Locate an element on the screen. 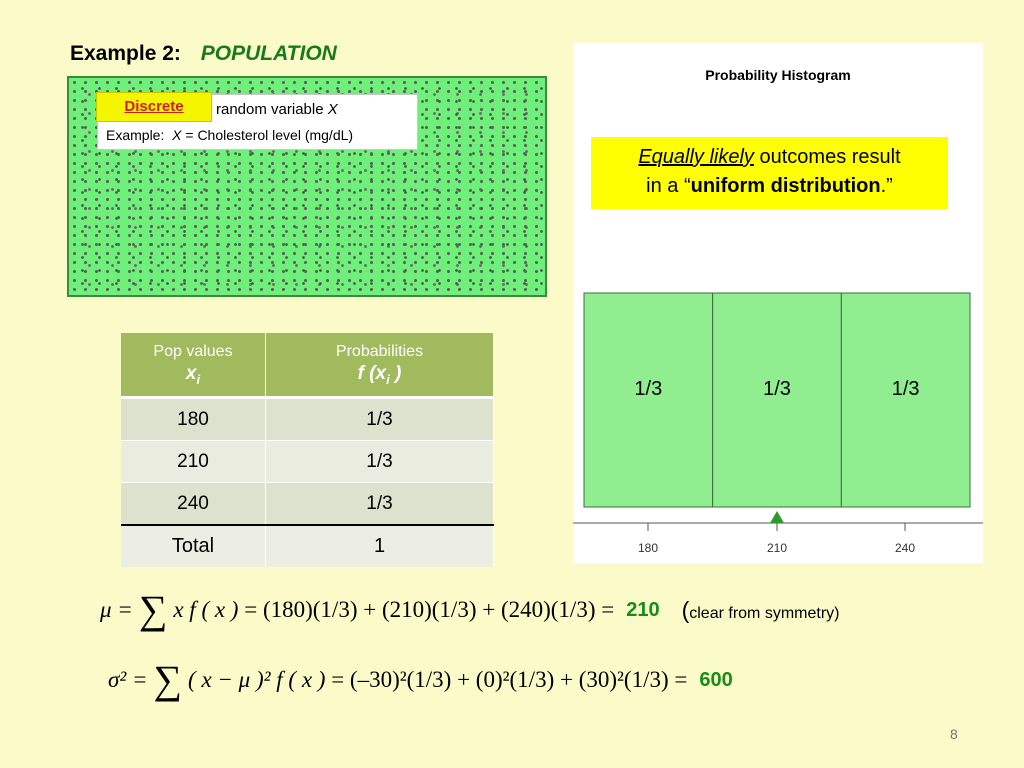 This screenshot has height=768, width=1024. cell-x: 180 is located at coordinates (193, 418).